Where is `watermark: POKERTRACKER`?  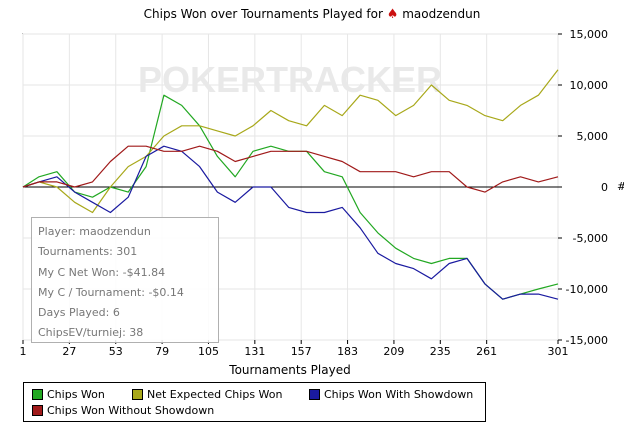 watermark: POKERTRACKER is located at coordinates (290, 79).